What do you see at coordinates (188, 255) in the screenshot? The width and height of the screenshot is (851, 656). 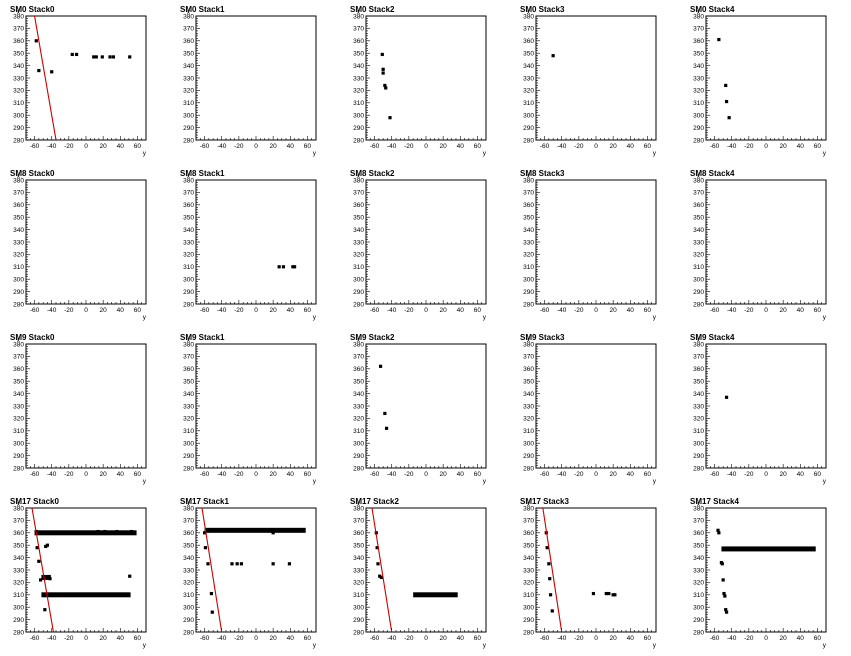 I see `y-tick-label: 320` at bounding box center [188, 255].